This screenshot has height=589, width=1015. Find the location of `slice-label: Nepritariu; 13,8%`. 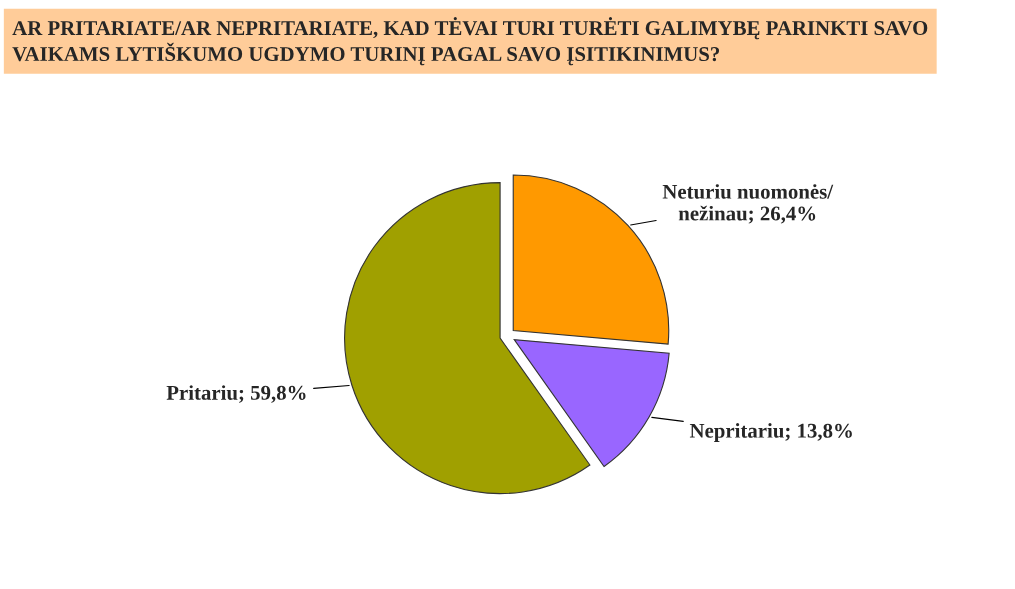

slice-label: Nepritariu; 13,8% is located at coordinates (770, 433).